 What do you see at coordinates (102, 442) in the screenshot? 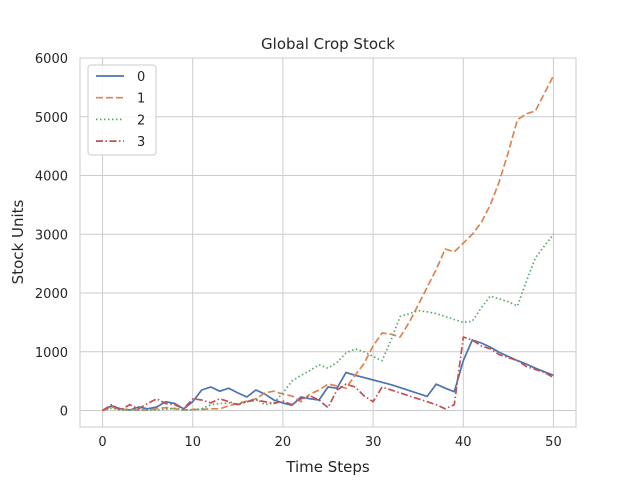
I see `x-tick-label: 0` at bounding box center [102, 442].